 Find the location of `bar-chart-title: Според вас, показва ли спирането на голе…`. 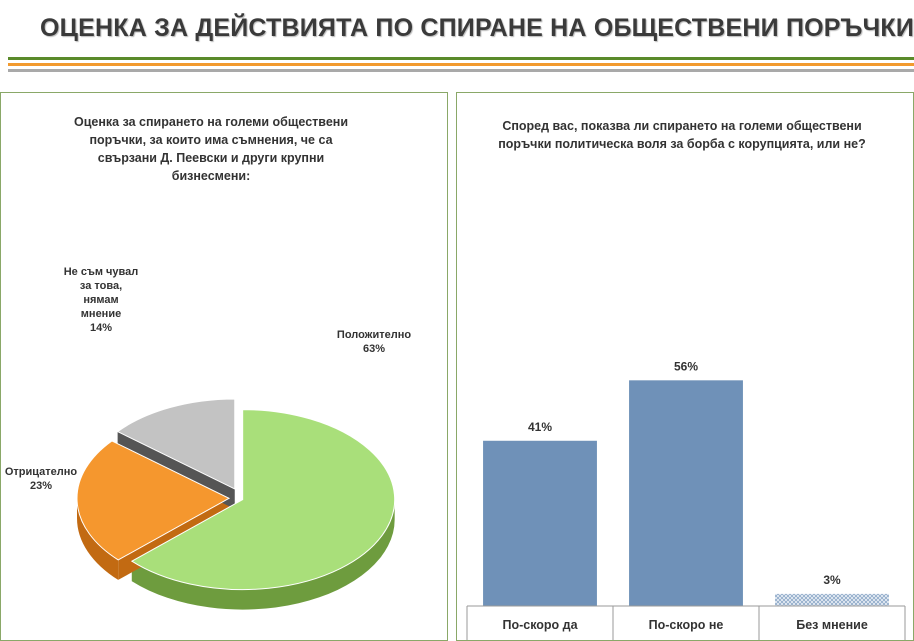

bar-chart-title: Според вас, показва ли спирането на голе… is located at coordinates (682, 135).